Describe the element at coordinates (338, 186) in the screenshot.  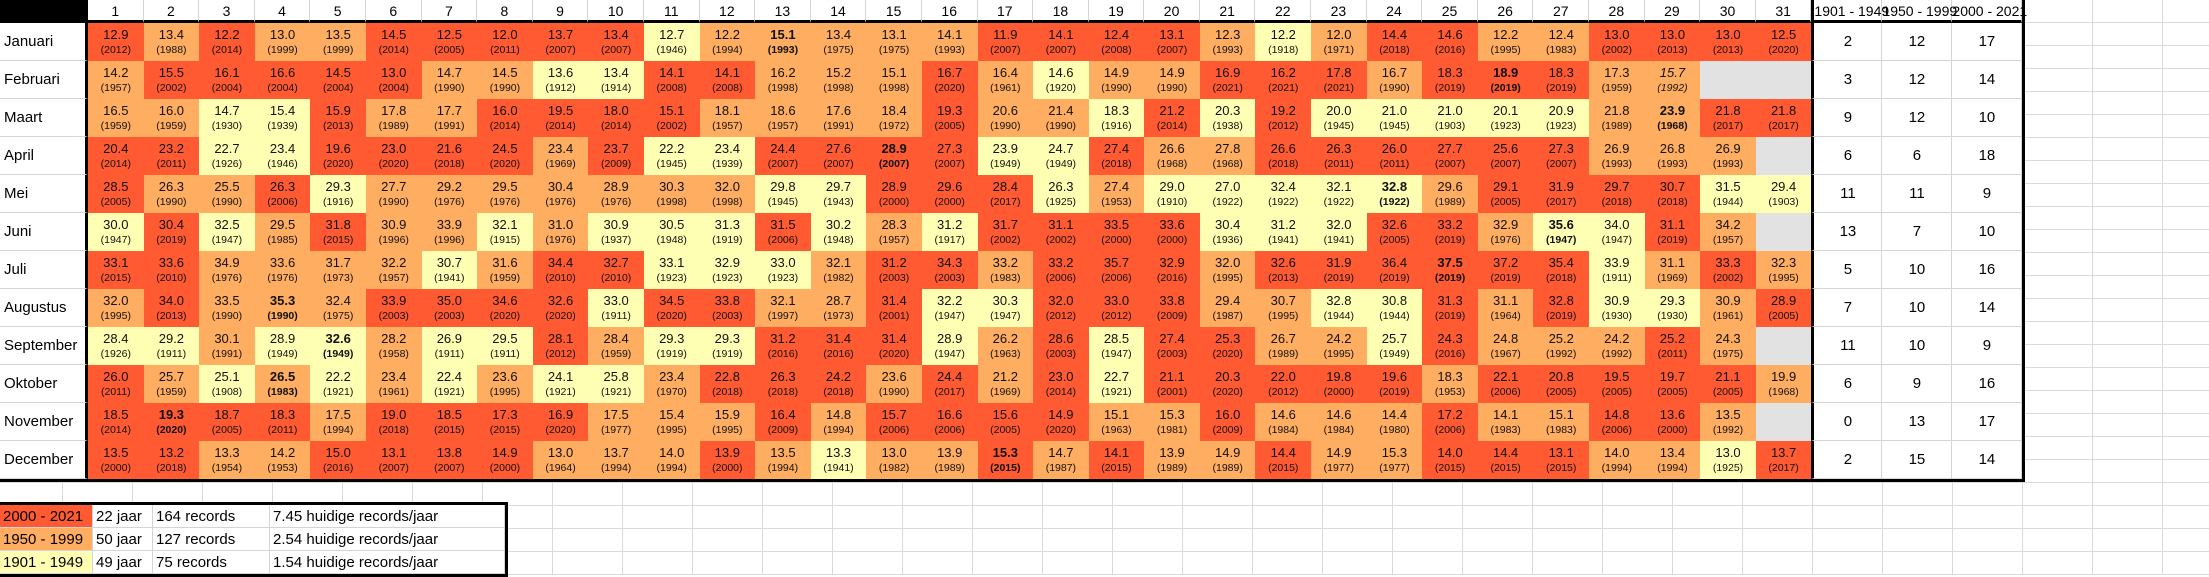
I see `record-temperature: 29.3` at that location.